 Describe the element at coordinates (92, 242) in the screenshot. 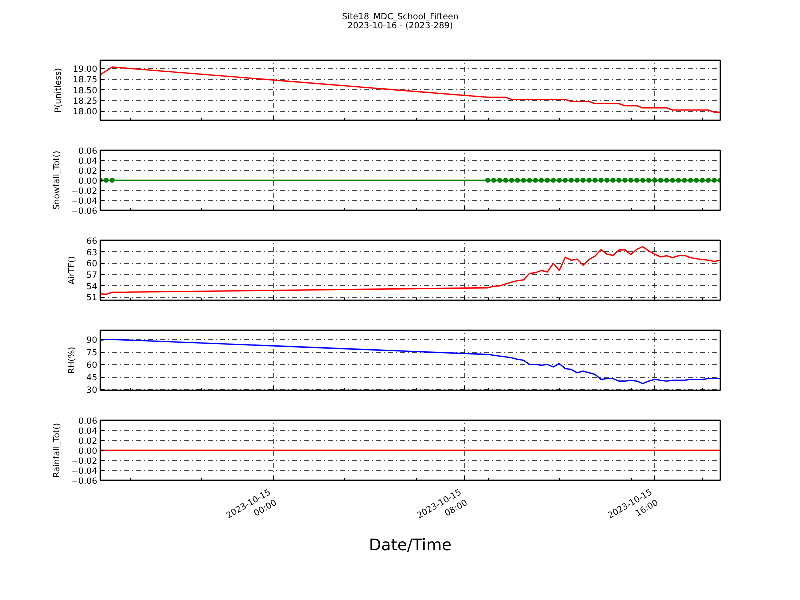

I see `y-tick-label: 66` at that location.